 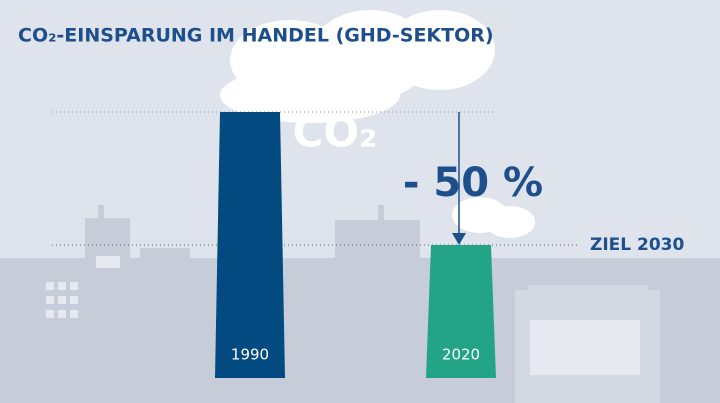 What do you see at coordinates (637, 245) in the screenshot?
I see `target-label: ZIEL 2030` at bounding box center [637, 245].